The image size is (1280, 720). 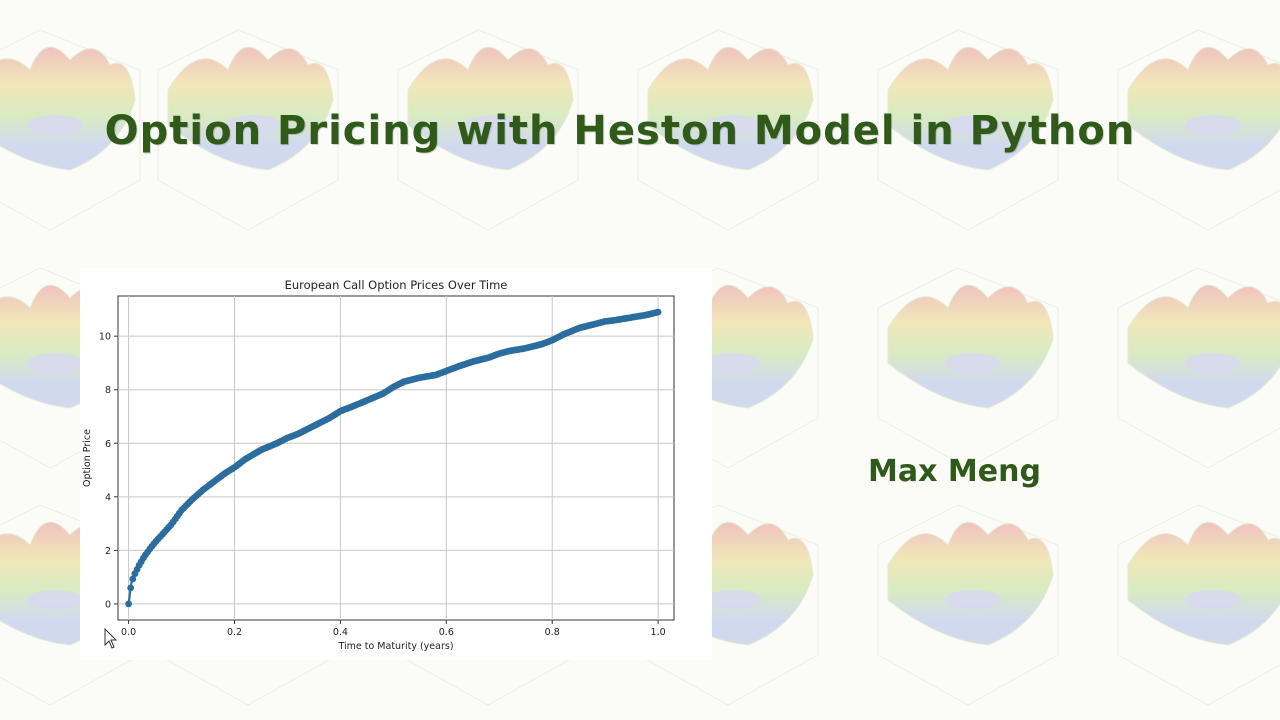 What do you see at coordinates (128, 632) in the screenshot?
I see `x-tick-label: 0.0` at bounding box center [128, 632].